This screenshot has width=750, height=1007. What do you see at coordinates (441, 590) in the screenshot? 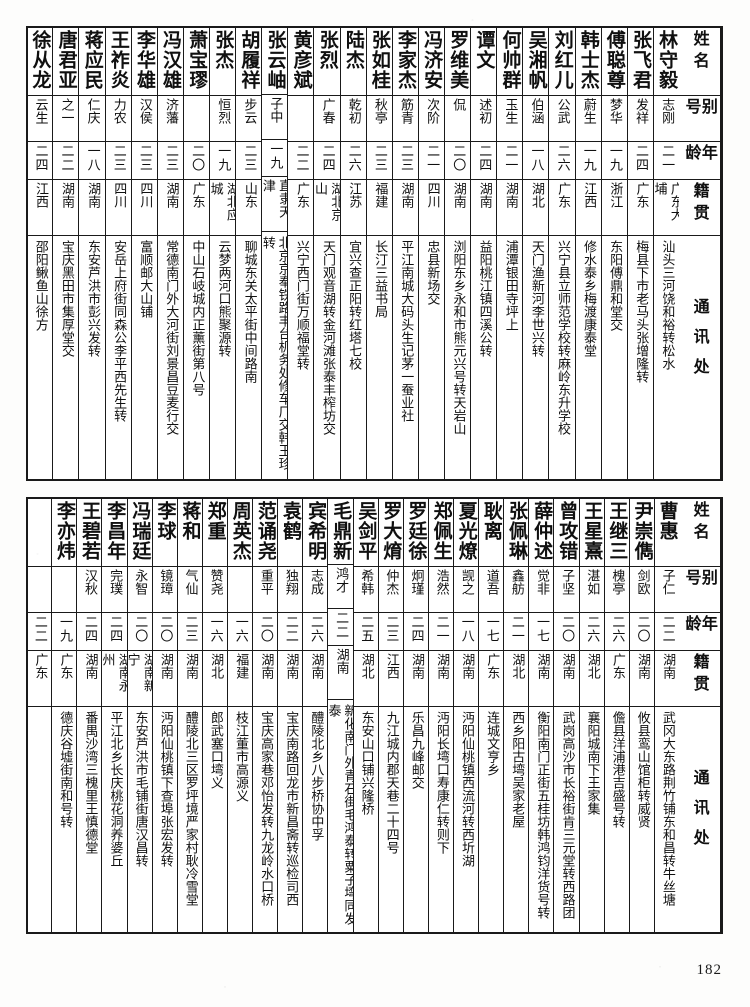
I see `entry-alias-cell: 浩然` at bounding box center [441, 590].